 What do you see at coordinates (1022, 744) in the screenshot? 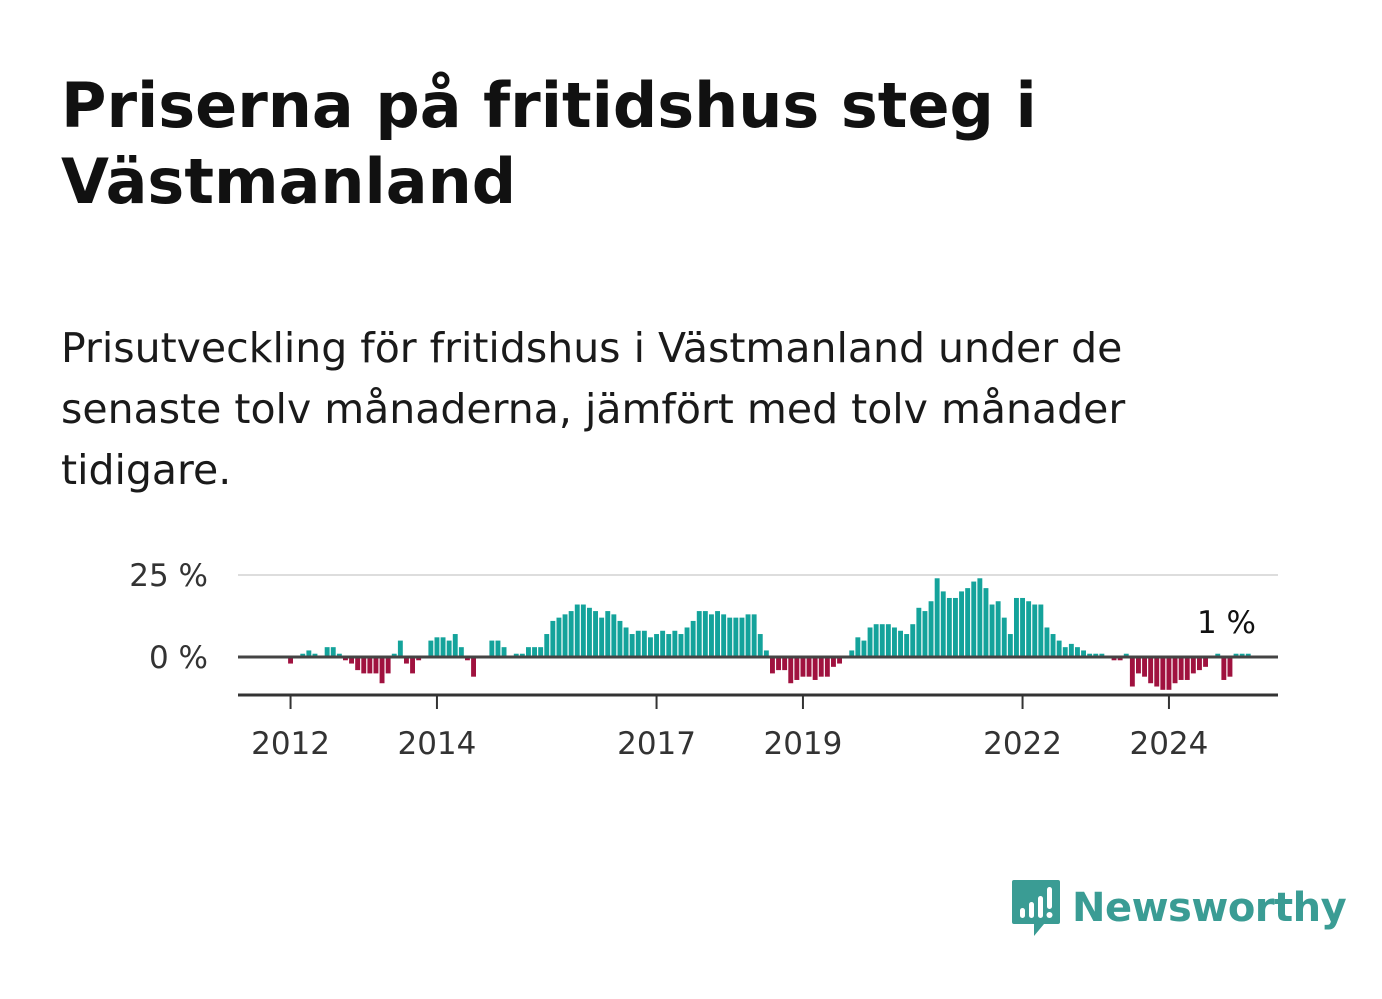
I see `x-tick-label: 2022` at bounding box center [1022, 744].